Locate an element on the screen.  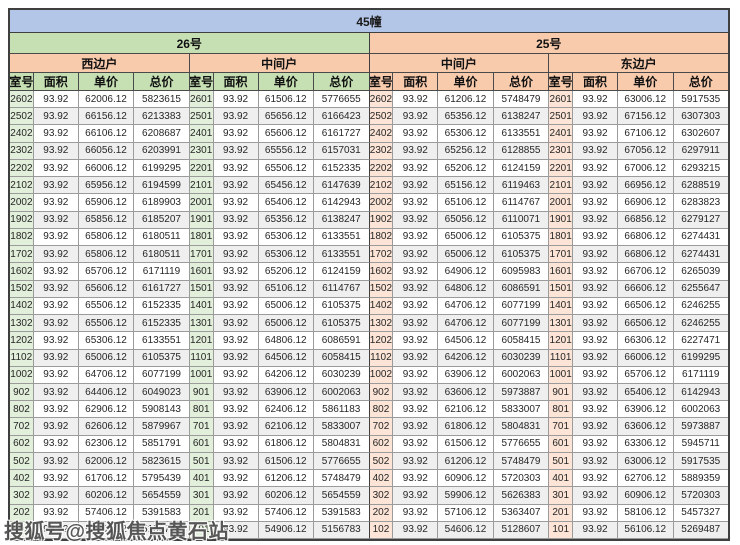
room-number-cell: 601 is located at coordinates (201, 444).